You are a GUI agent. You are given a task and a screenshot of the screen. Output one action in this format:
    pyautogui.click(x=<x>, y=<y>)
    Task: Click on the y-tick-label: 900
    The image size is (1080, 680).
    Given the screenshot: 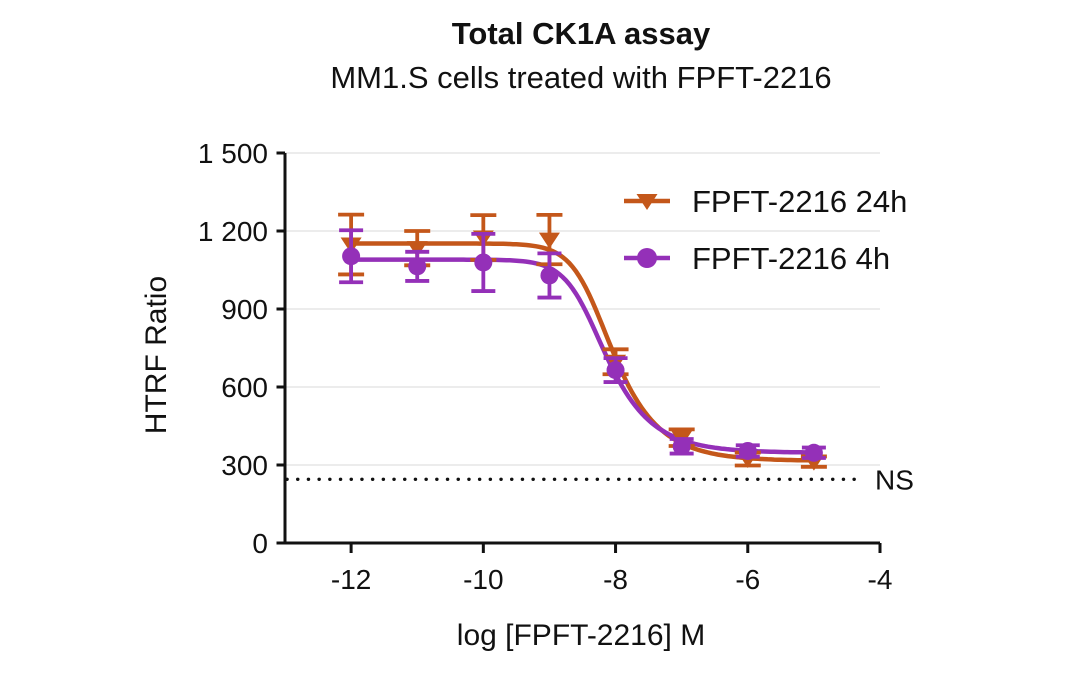 What is the action you would take?
    pyautogui.click(x=244, y=309)
    